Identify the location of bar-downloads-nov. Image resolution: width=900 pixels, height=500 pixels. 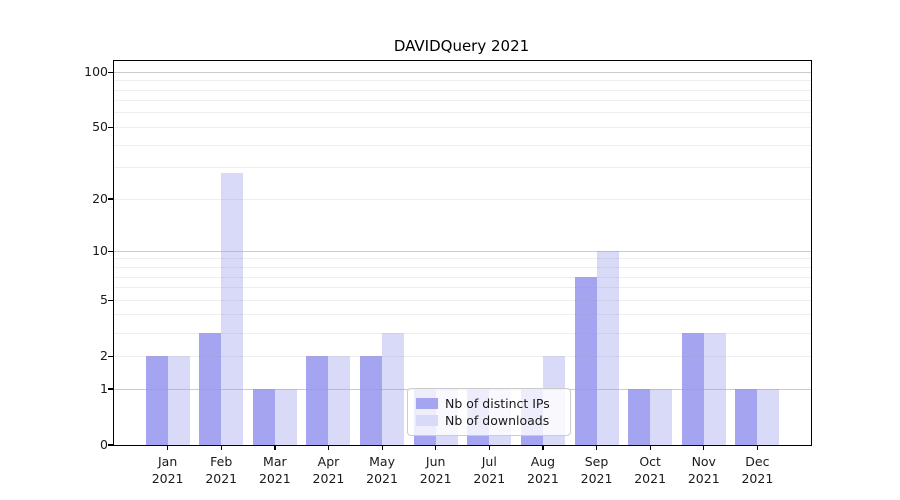
(714, 389).